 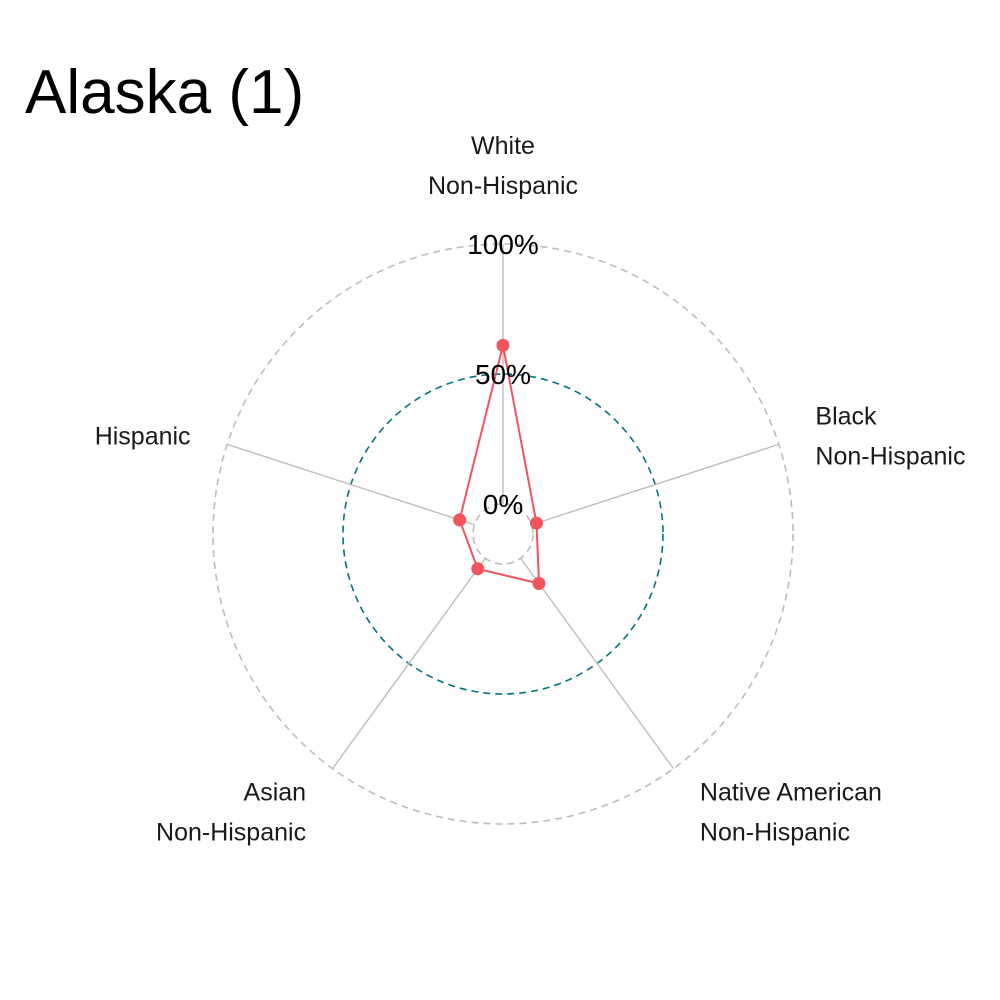 What do you see at coordinates (536, 523) in the screenshot?
I see `data-point-black` at bounding box center [536, 523].